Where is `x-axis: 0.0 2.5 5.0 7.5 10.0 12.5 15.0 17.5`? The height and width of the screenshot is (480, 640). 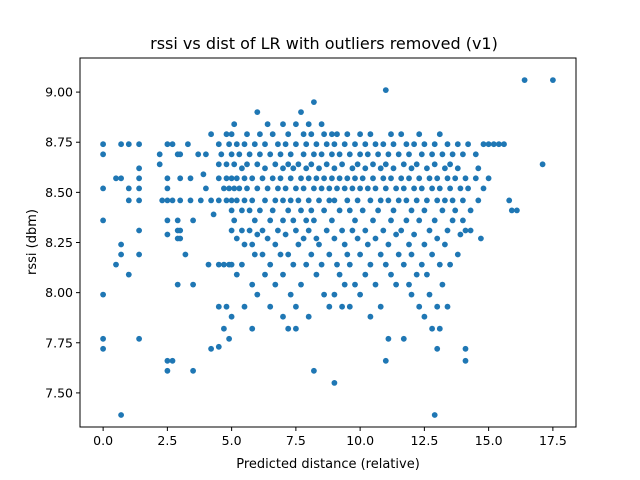
x-axis: 0.0 2.5 5.0 7.5 10.0 12.5 15.0 17.5 is located at coordinates (330, 437).